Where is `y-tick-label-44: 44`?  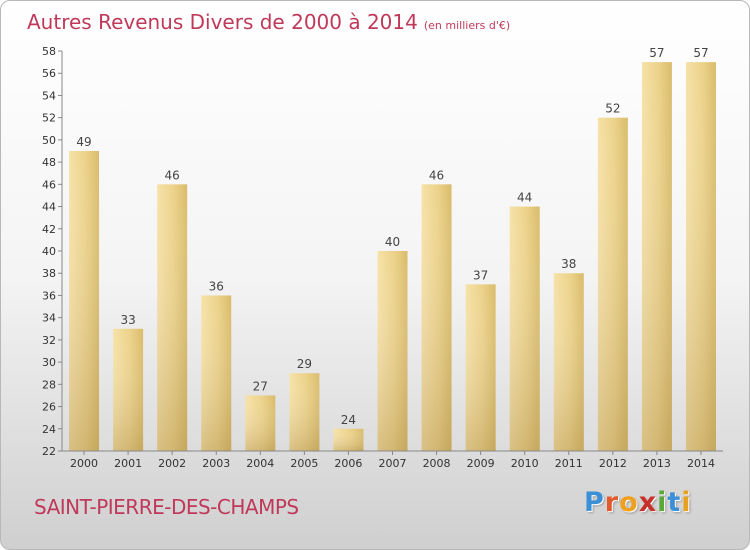
y-tick-label-44: 44 is located at coordinates (49, 207).